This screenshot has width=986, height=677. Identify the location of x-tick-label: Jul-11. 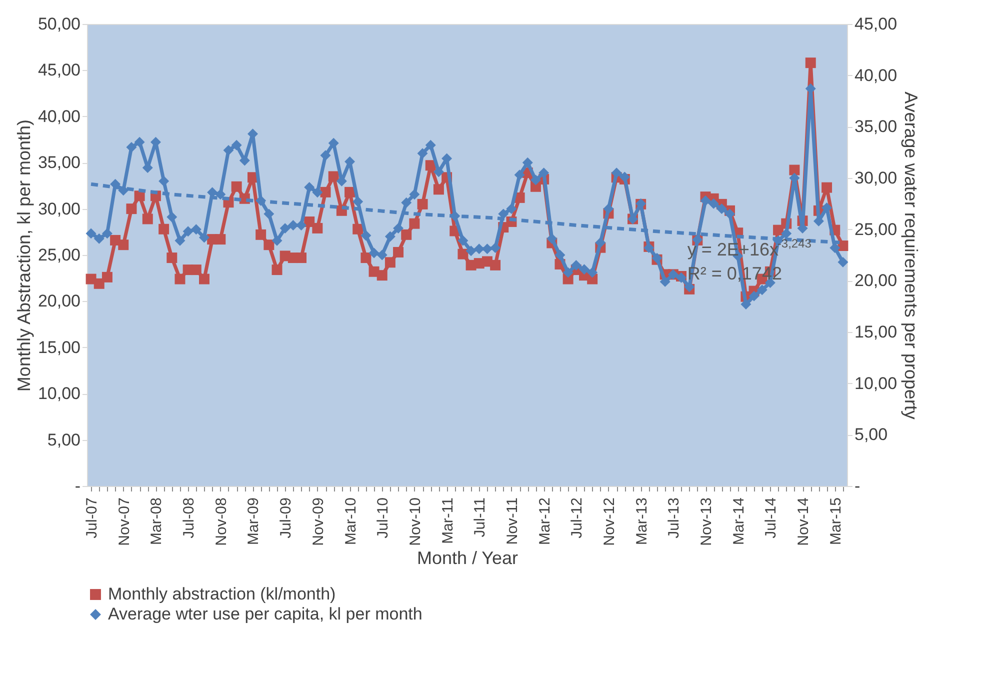
(480, 518).